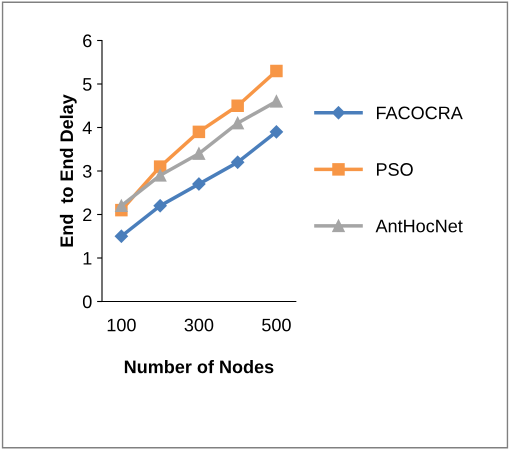  What do you see at coordinates (87, 171) in the screenshot?
I see `y-tick-label: 3` at bounding box center [87, 171].